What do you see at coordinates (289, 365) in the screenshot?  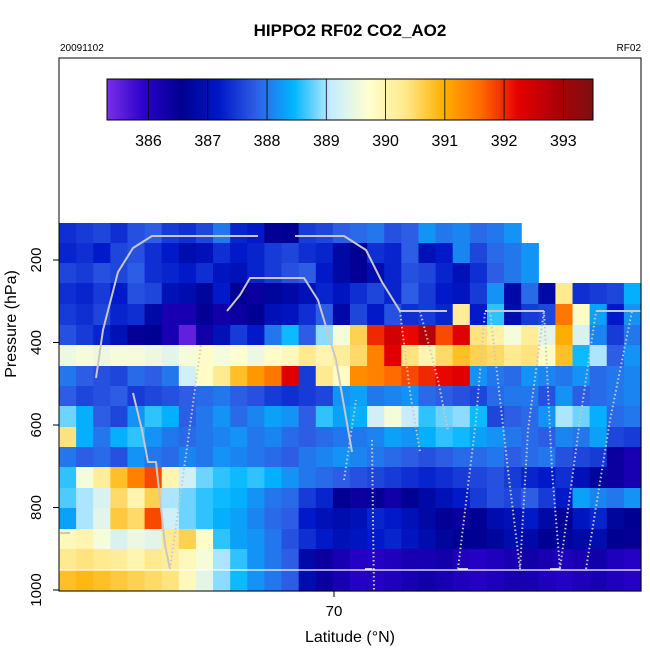 I see `flight-track-segment` at bounding box center [289, 365].